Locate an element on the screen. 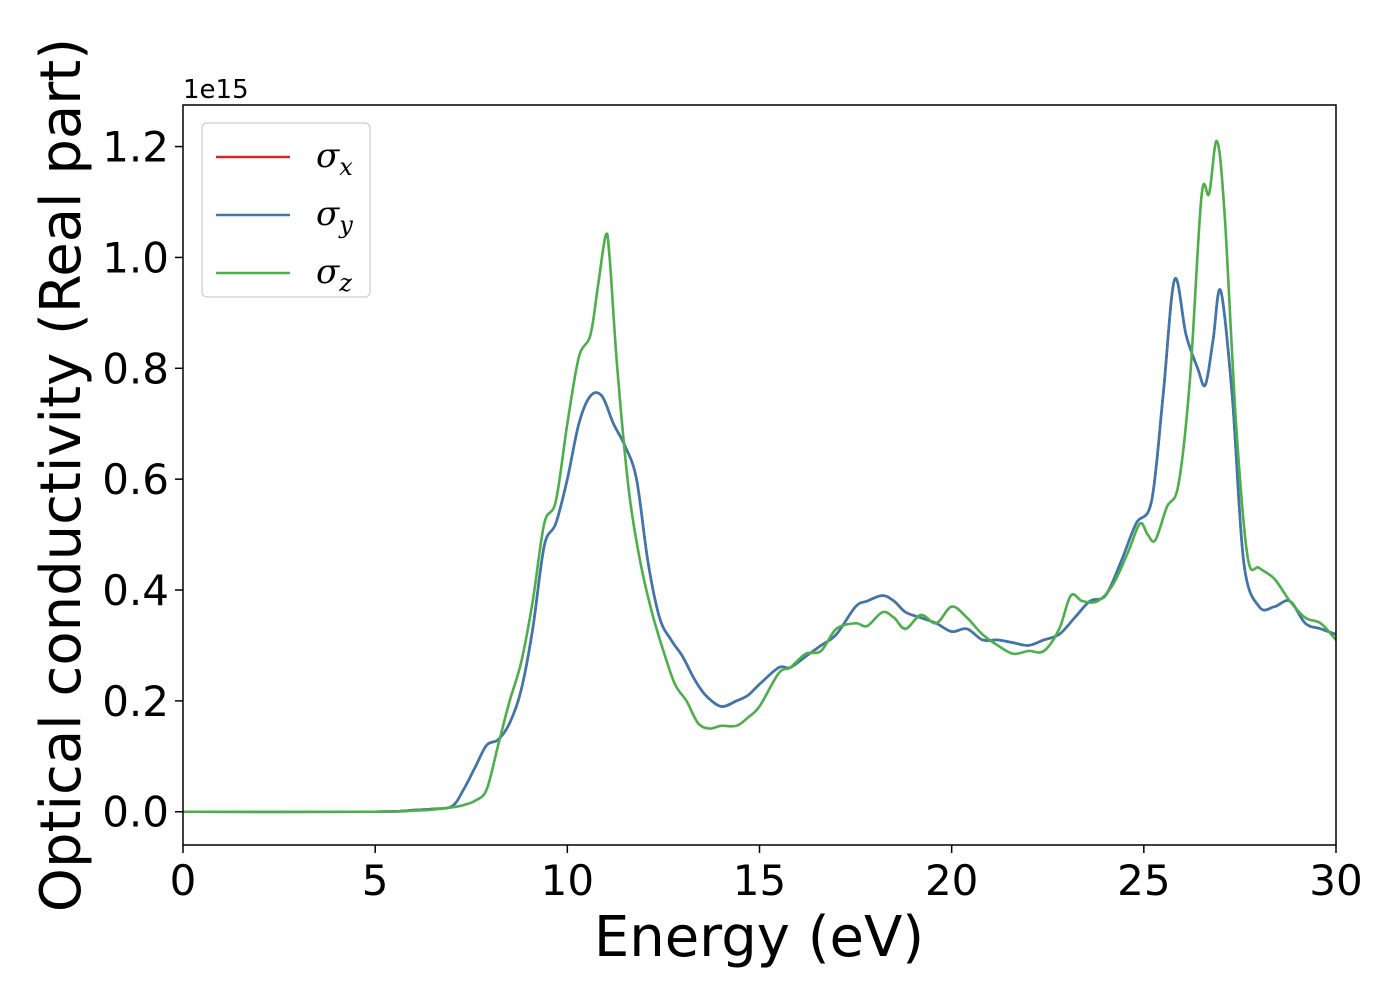 The width and height of the screenshot is (1400, 1000). y-offset-label: 1e15 is located at coordinates (216, 90).